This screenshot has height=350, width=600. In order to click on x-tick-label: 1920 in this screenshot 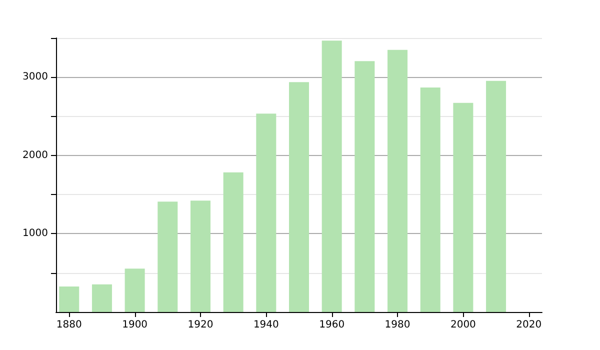, I will do `click(201, 325)`.